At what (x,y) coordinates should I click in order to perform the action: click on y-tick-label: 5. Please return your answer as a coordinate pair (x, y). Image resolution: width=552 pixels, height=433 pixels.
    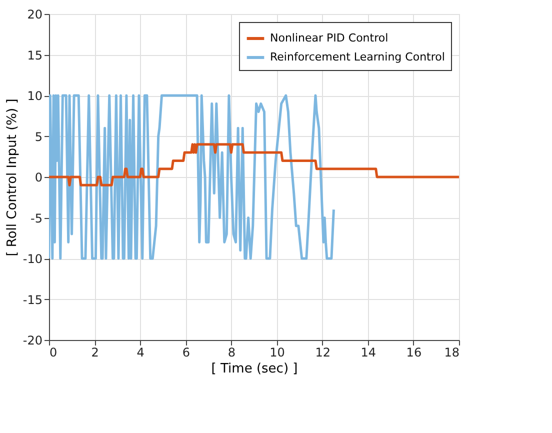
    Looking at the image, I should click on (38, 137).